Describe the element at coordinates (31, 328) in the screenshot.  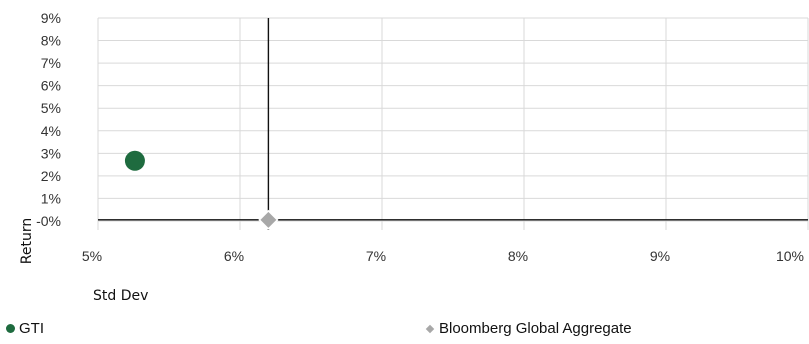
I see `legend-label-gti: GTI` at that location.